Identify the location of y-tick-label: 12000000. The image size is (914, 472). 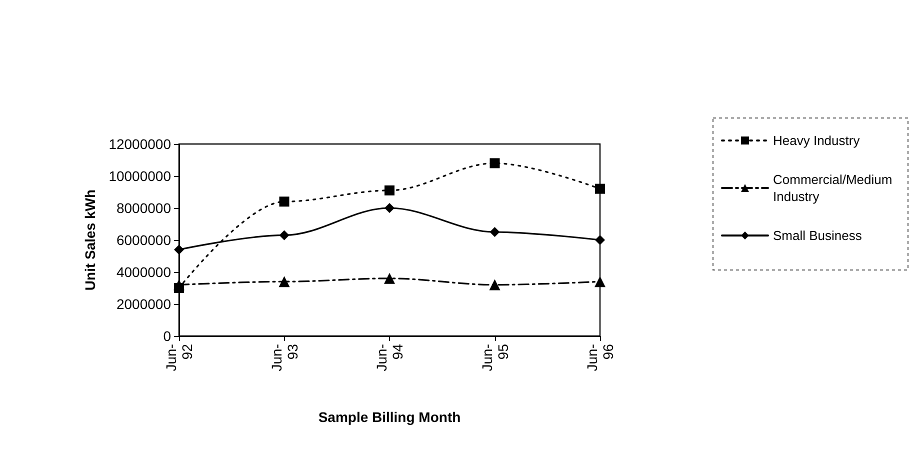
(140, 144).